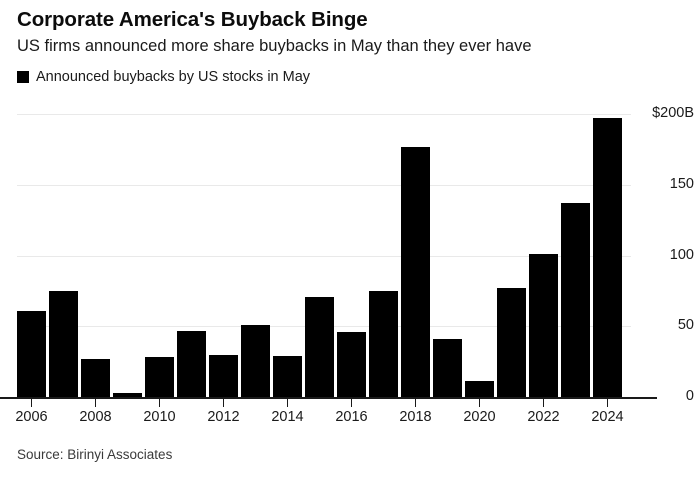 The image size is (700, 481). Describe the element at coordinates (255, 360) in the screenshot. I see `bar-2013` at that location.